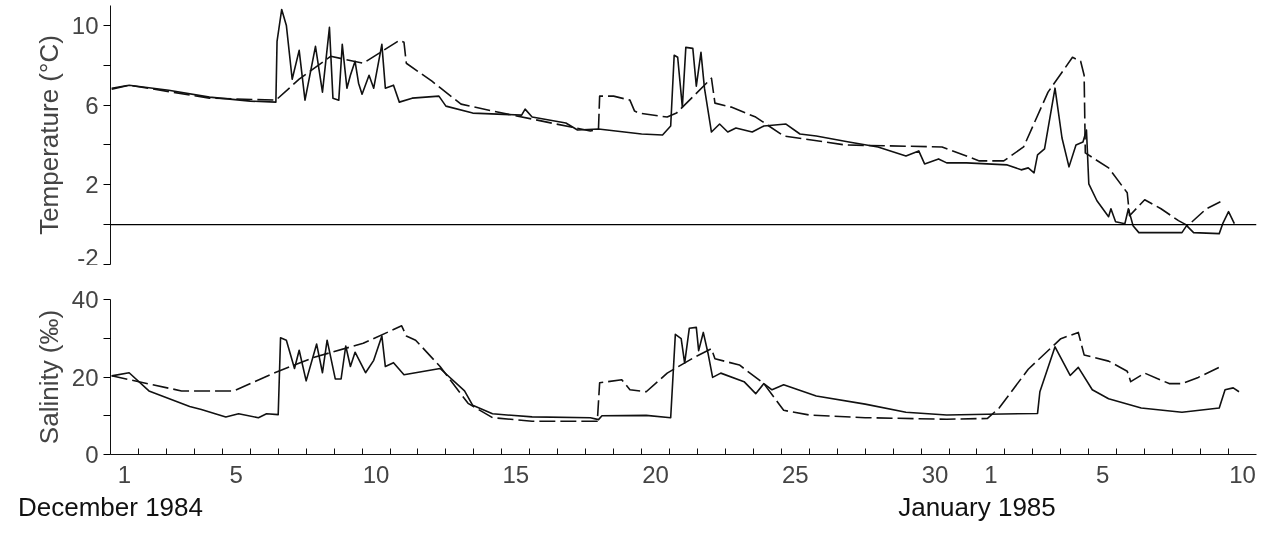  Describe the element at coordinates (85, 377) in the screenshot. I see `y-tick-label: 20` at that location.